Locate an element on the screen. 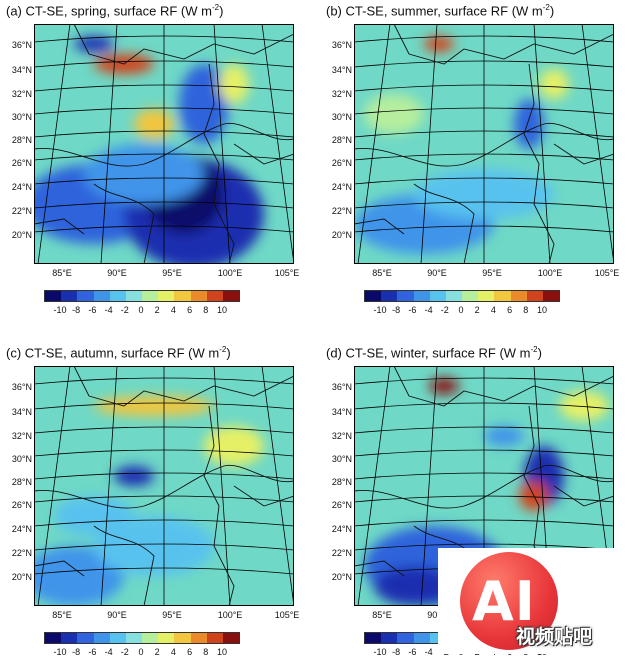 This screenshot has width=640, height=669. colorbar-tick-label: 4 is located at coordinates (173, 652).